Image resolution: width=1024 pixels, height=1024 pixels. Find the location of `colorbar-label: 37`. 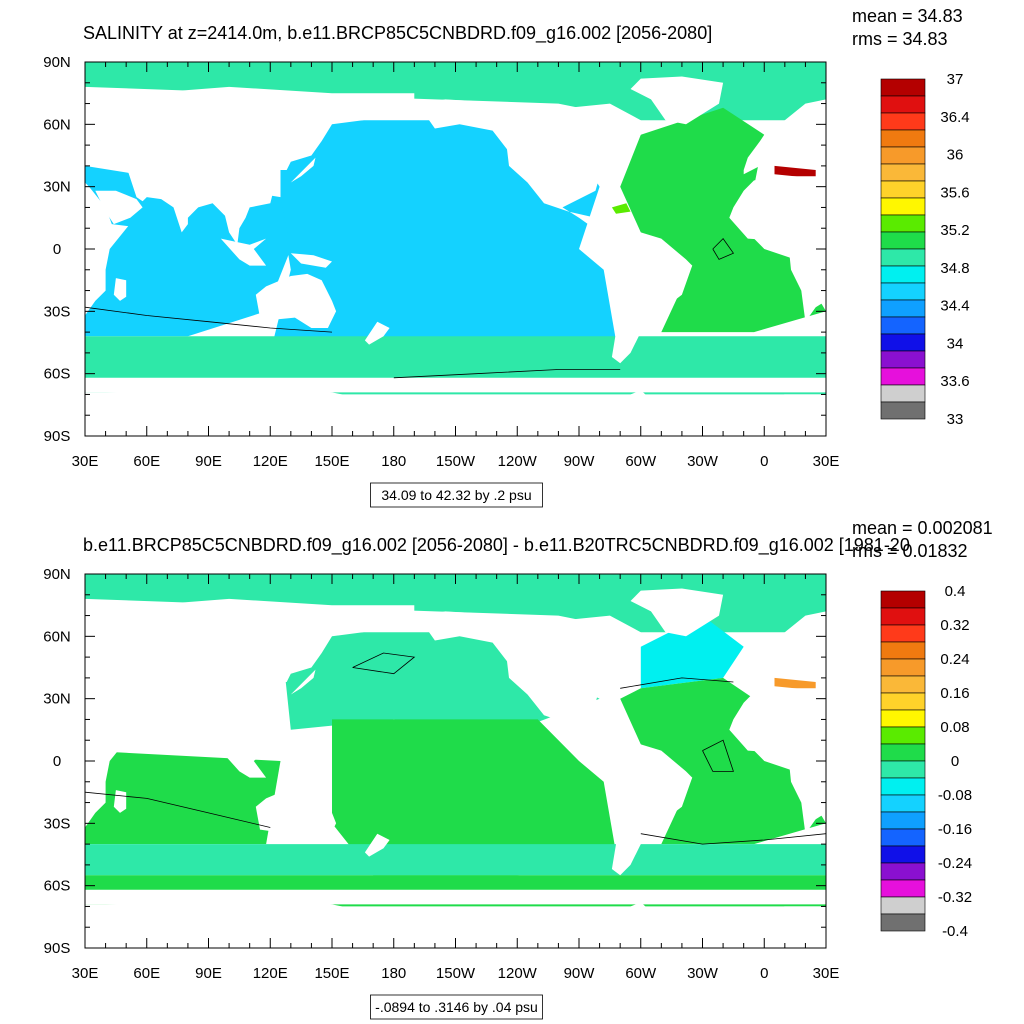

colorbar-label: 37 is located at coordinates (955, 79).